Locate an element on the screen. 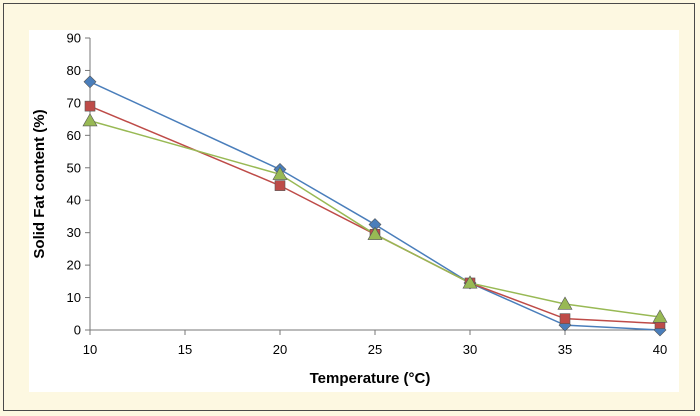  x-tick-label: 30 is located at coordinates (470, 349).